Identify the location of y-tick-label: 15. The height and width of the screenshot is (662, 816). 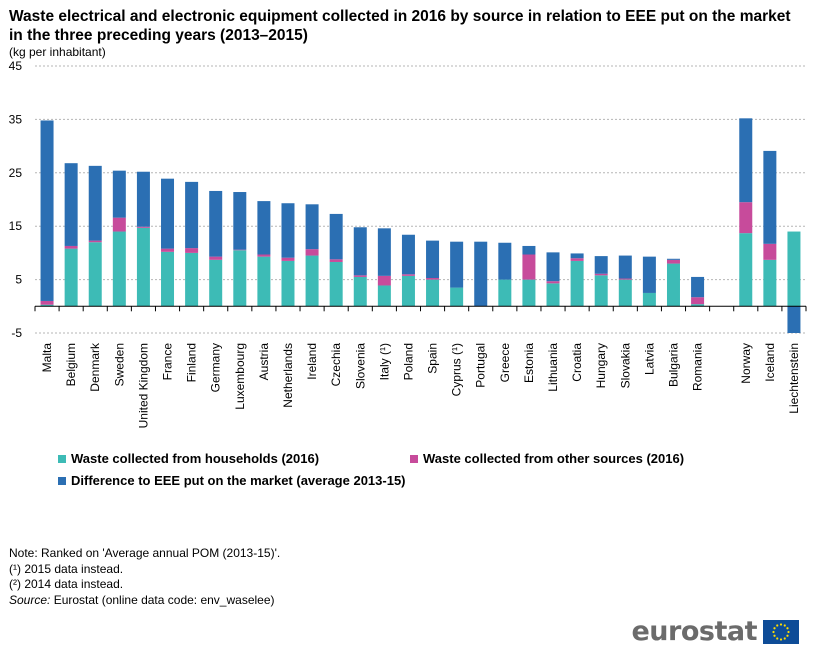
(16, 226).